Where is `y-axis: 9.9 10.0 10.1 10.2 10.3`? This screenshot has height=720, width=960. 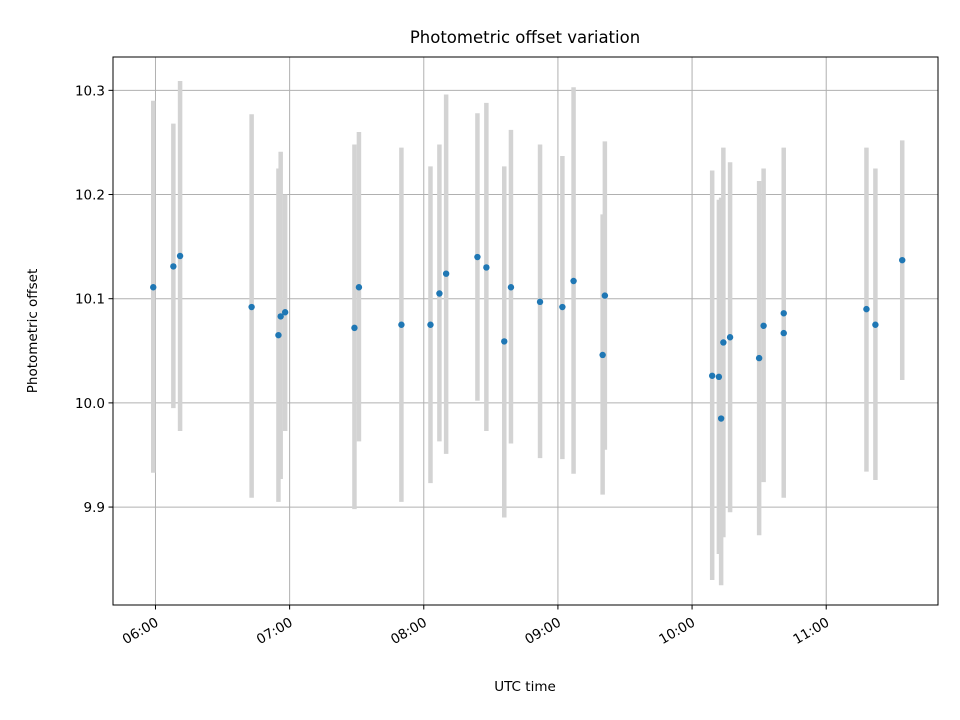 y-axis: 9.9 10.0 10.1 10.2 10.3 is located at coordinates (94, 299).